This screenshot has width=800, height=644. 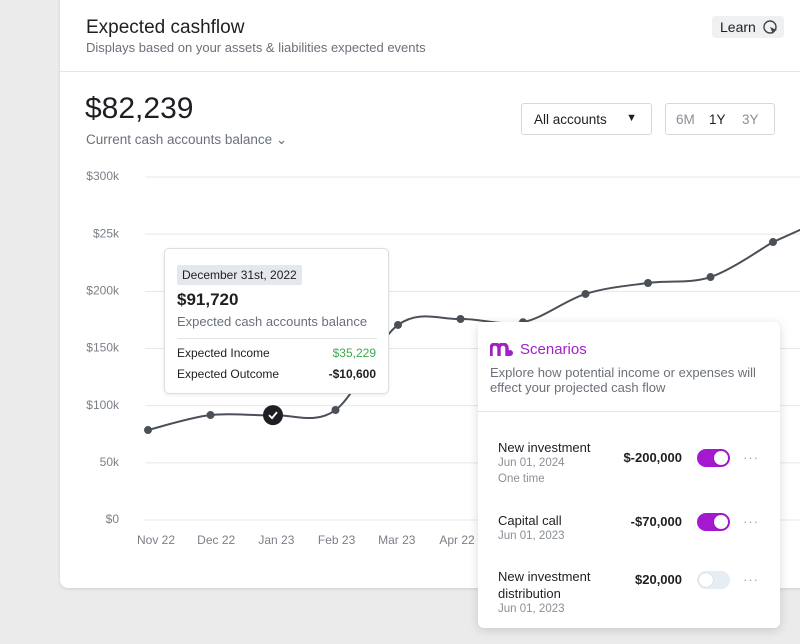 What do you see at coordinates (272, 321) in the screenshot?
I see `tooltip-label: Expected cash accounts balance` at bounding box center [272, 321].